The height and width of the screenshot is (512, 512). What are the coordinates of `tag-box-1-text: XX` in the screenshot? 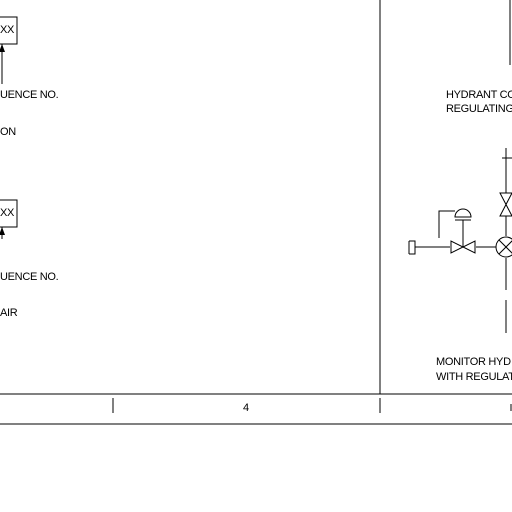 It's located at (7, 30).